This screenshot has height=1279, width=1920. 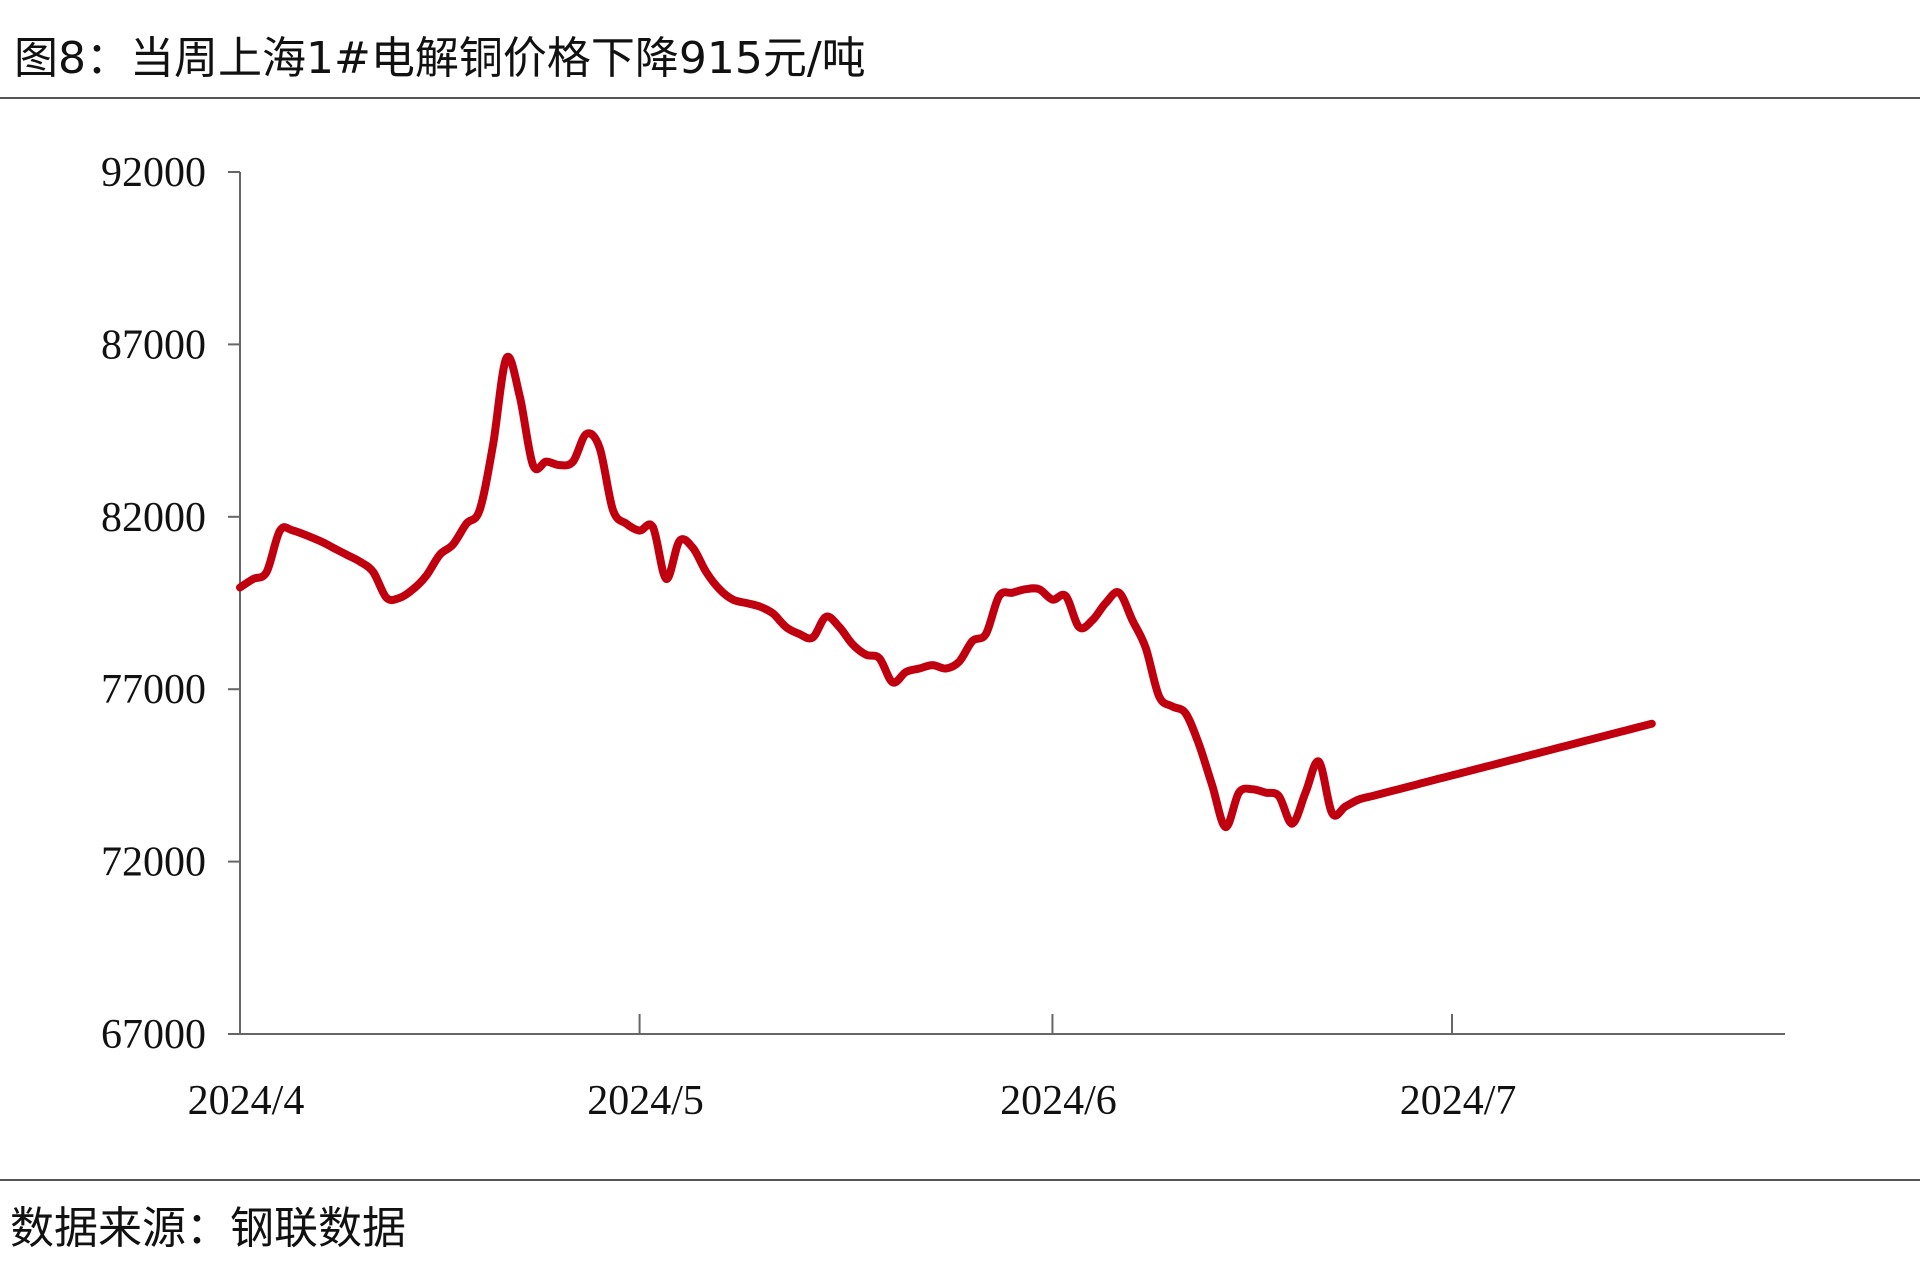 I want to click on y-tick-label: 82000, so click(x=153, y=518).